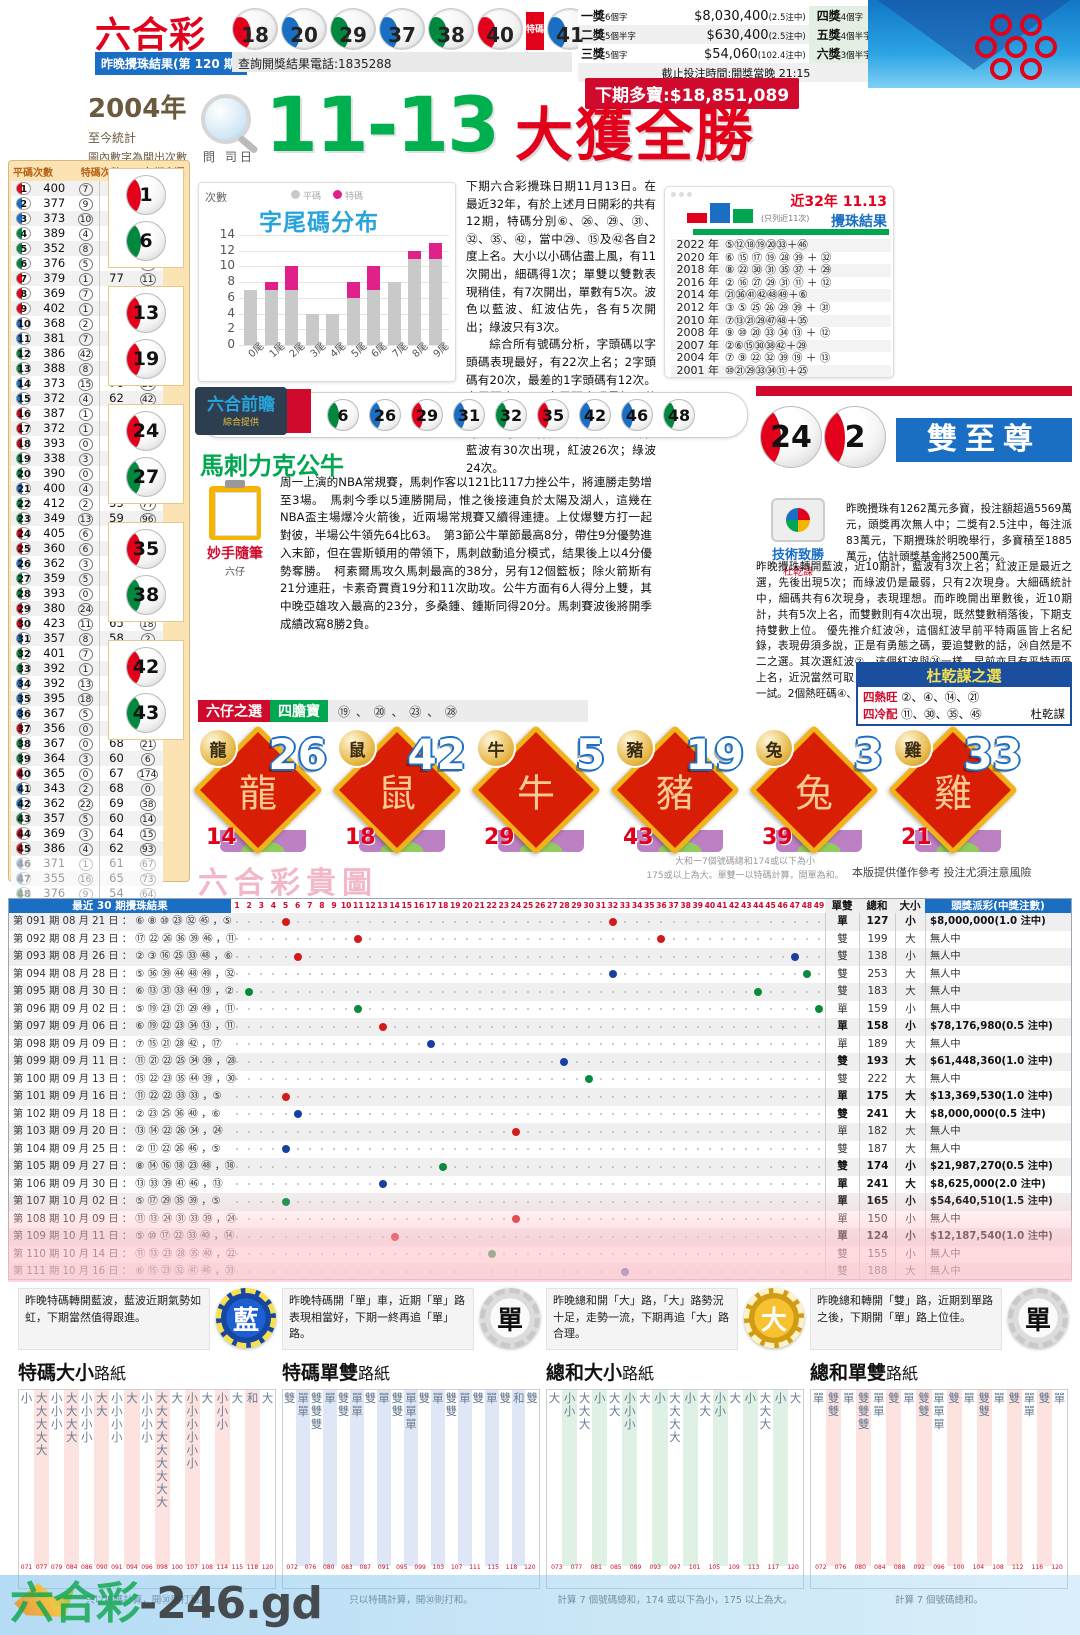  Describe the element at coordinates (112, 138) in the screenshot. I see `year-line2: 至今統計` at that location.